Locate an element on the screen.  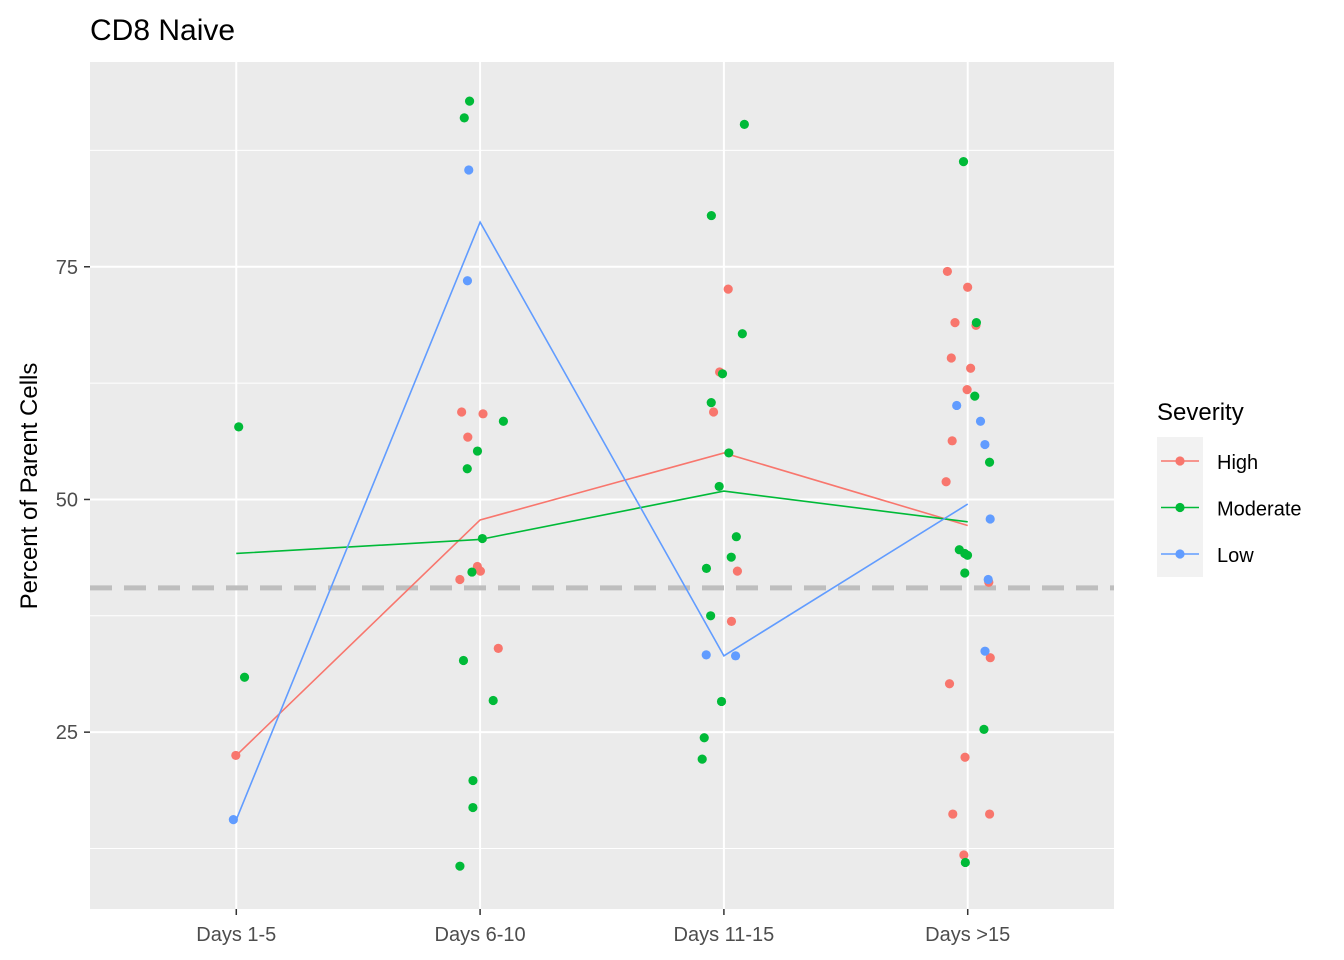
y-tick-label: 75 is located at coordinates (67, 268).